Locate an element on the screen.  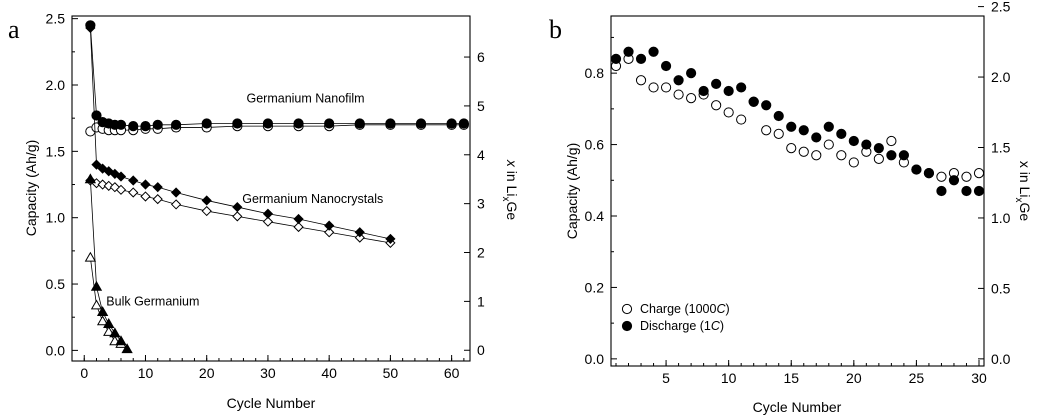
y-tick-label: 2.0 is located at coordinates (56, 85).